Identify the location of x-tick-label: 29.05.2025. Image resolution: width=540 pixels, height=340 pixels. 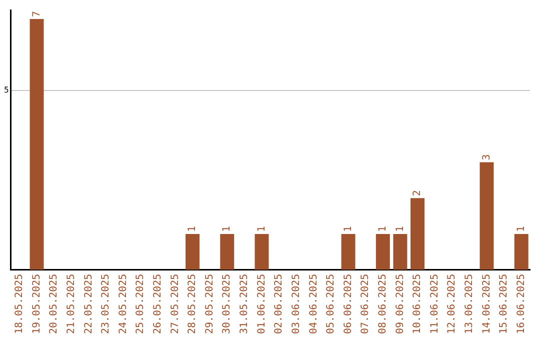
(210, 304).